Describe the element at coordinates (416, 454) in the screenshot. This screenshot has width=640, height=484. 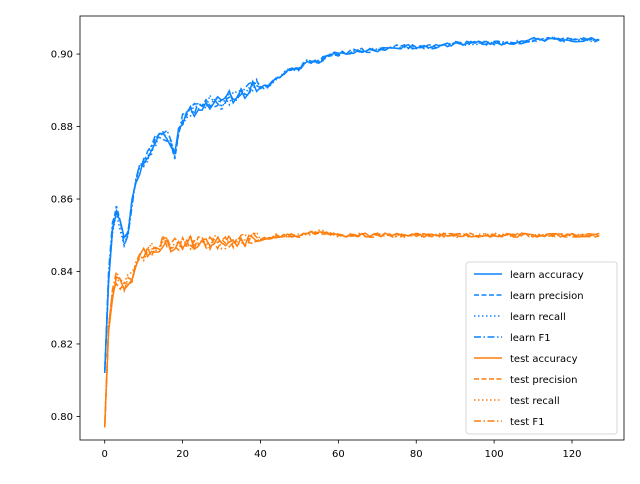
I see `x-tick-label: 80` at that location.